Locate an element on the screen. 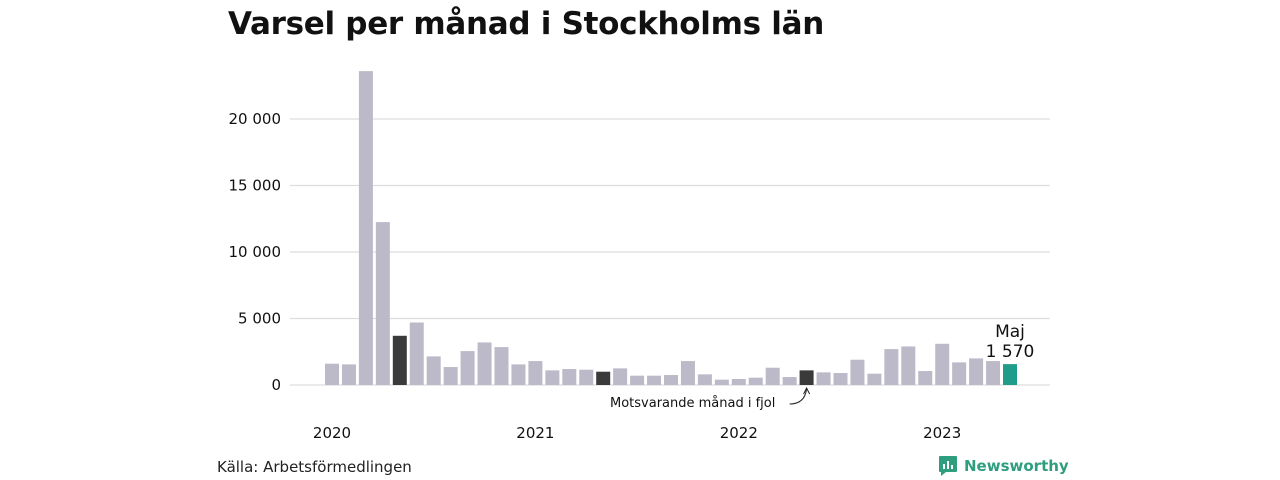  annotation-arrow is located at coordinates (798, 396).